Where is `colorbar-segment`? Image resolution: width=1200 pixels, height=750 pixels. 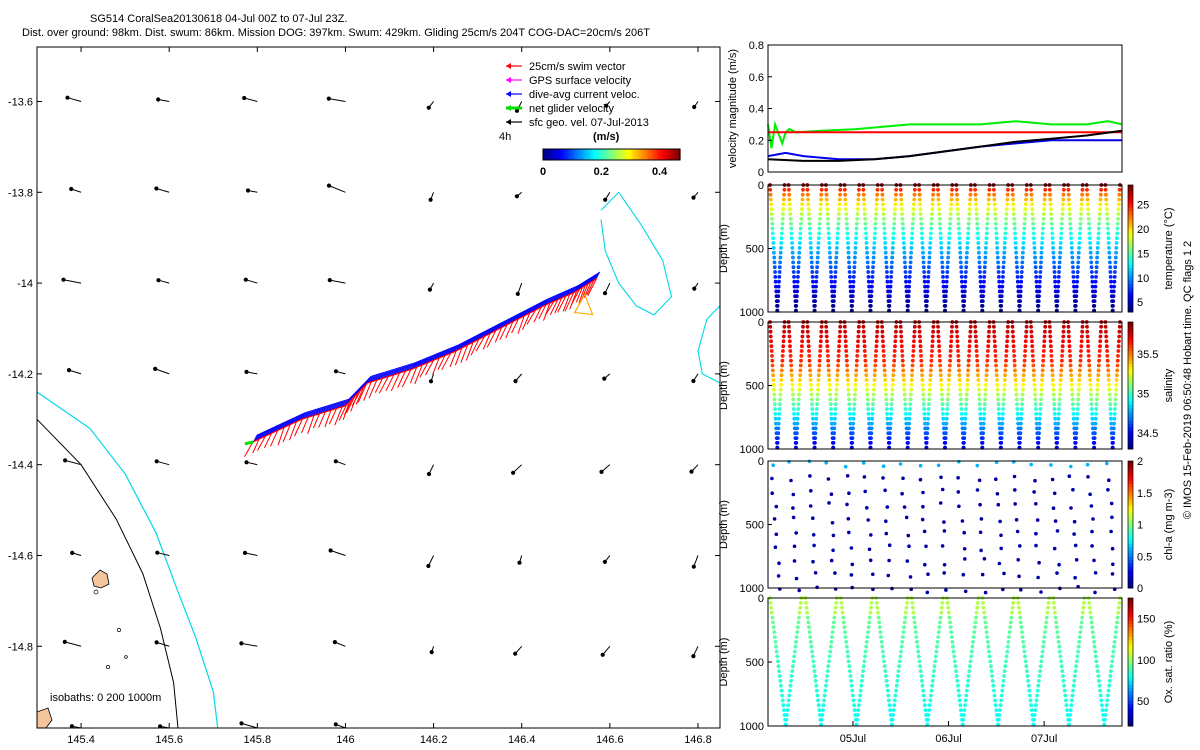
colorbar-segment is located at coordinates (636, 154).